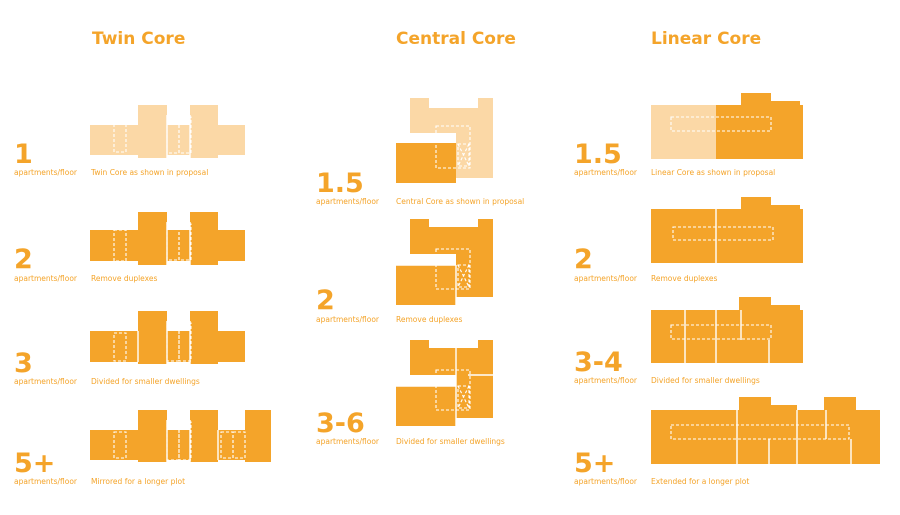  I want to click on apartment-count: 3-6, so click(340, 423).